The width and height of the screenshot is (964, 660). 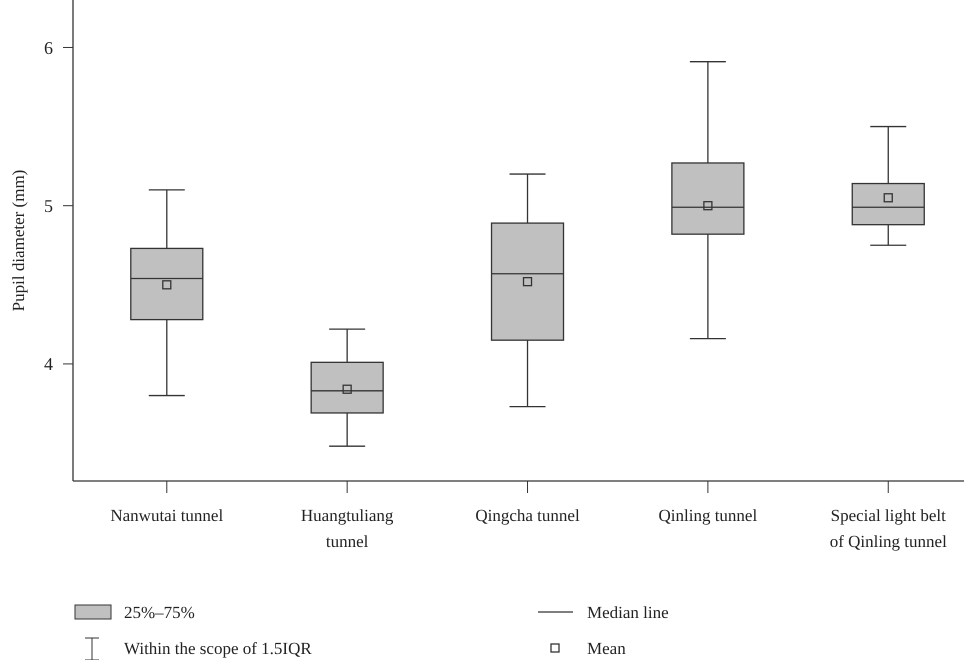 What do you see at coordinates (628, 612) in the screenshot?
I see `text: Median line` at bounding box center [628, 612].